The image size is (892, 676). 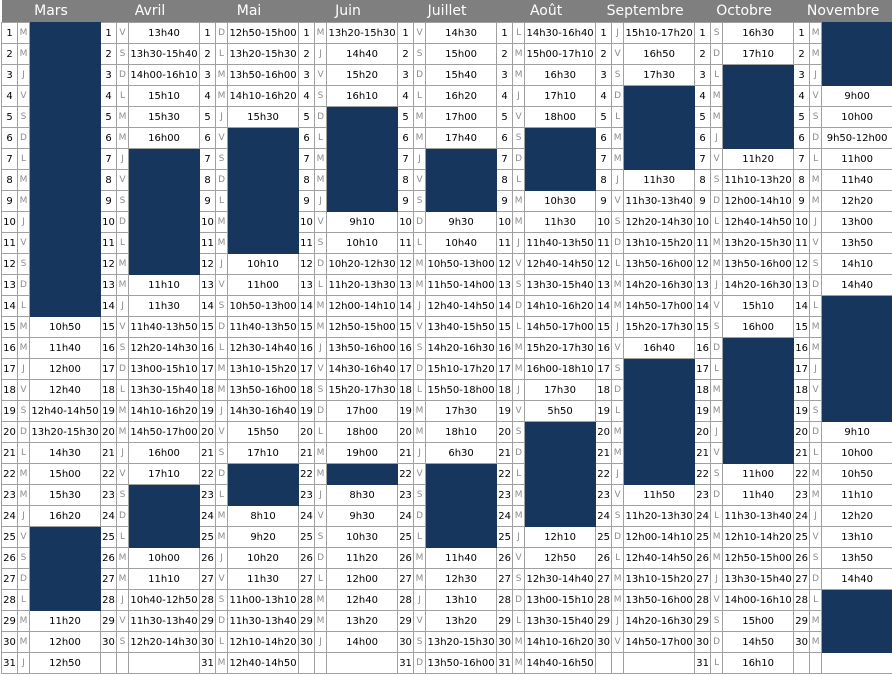 I want to click on time-cell: 12h50, so click(x=65, y=663).